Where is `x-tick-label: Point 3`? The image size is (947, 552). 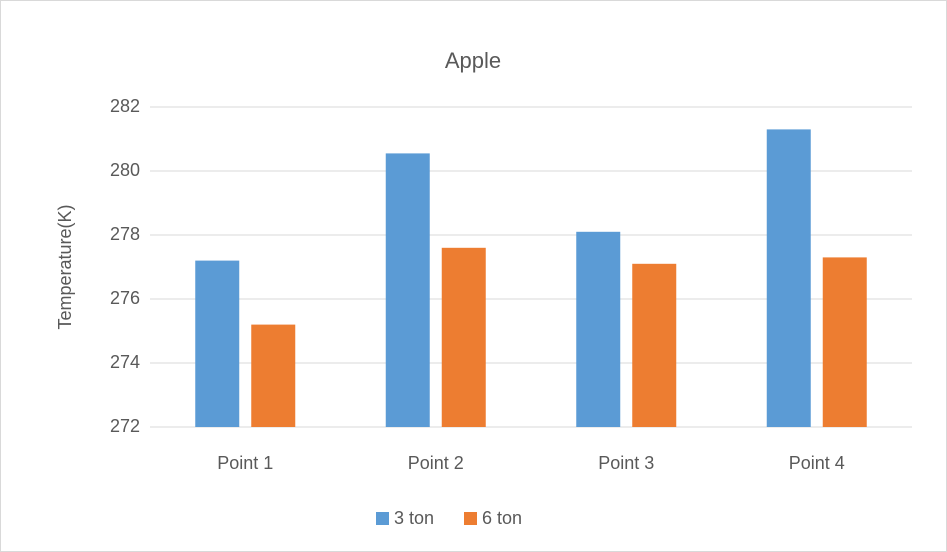
x-tick-label: Point 3 is located at coordinates (626, 463).